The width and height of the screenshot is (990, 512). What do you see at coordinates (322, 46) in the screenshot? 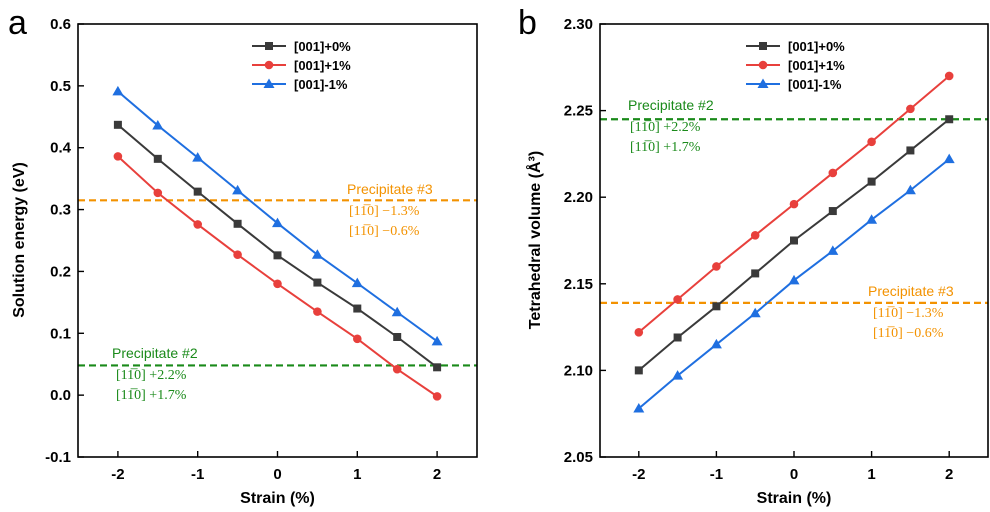
I see `panel-a-legend-label: [001]+0%` at bounding box center [322, 46].